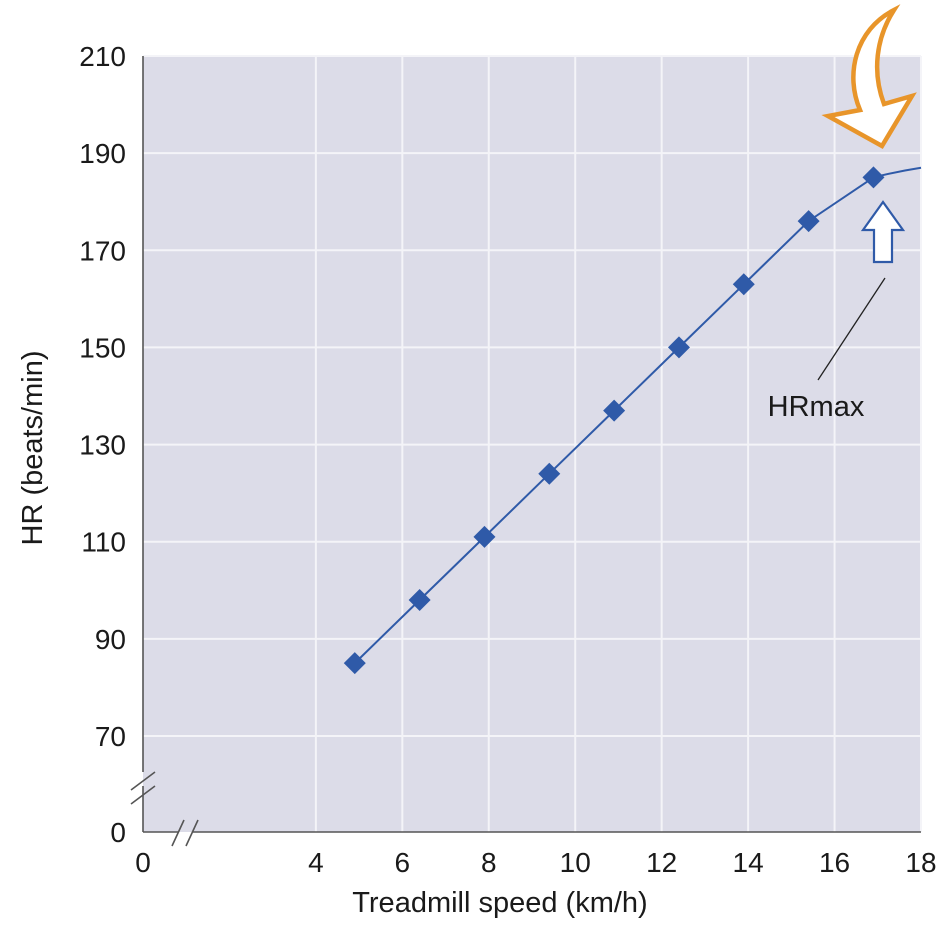 This screenshot has height=937, width=949. I want to click on y-tick-label: 0, so click(118, 832).